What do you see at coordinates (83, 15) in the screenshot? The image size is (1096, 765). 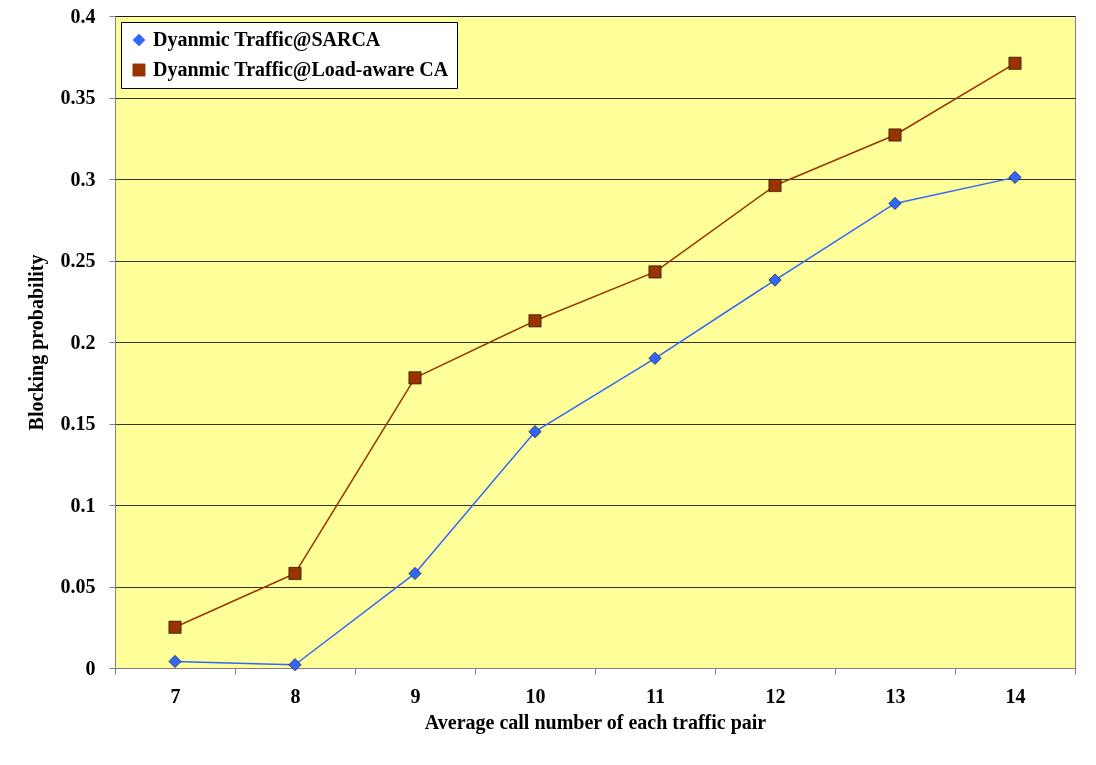 I see `y-tick-label: 0.4` at bounding box center [83, 15].